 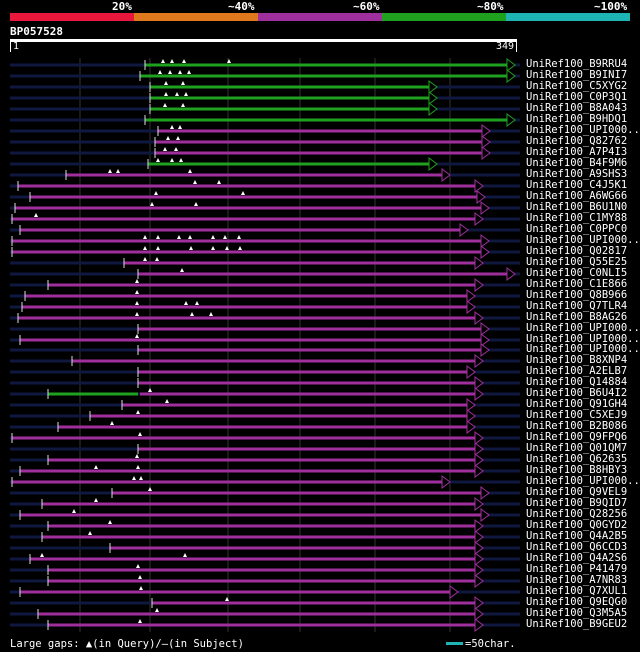 I want to click on hit-label: UniRef100_Q3M5A5, so click(x=577, y=613).